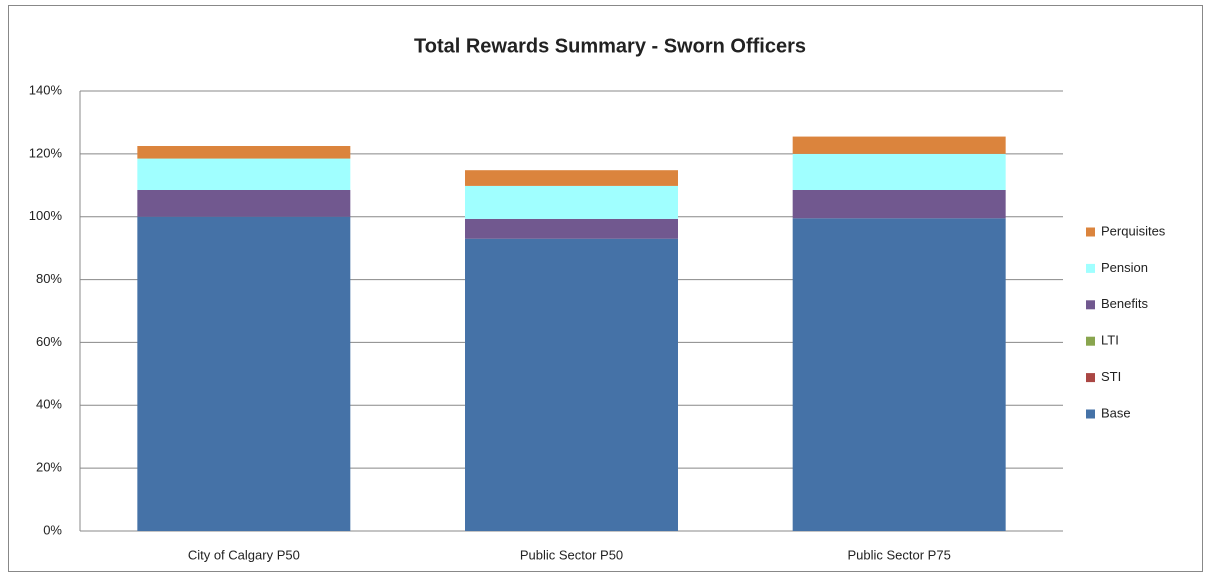 This screenshot has width=1209, height=576. Describe the element at coordinates (49, 467) in the screenshot. I see `y-tick-label: 20%` at that location.